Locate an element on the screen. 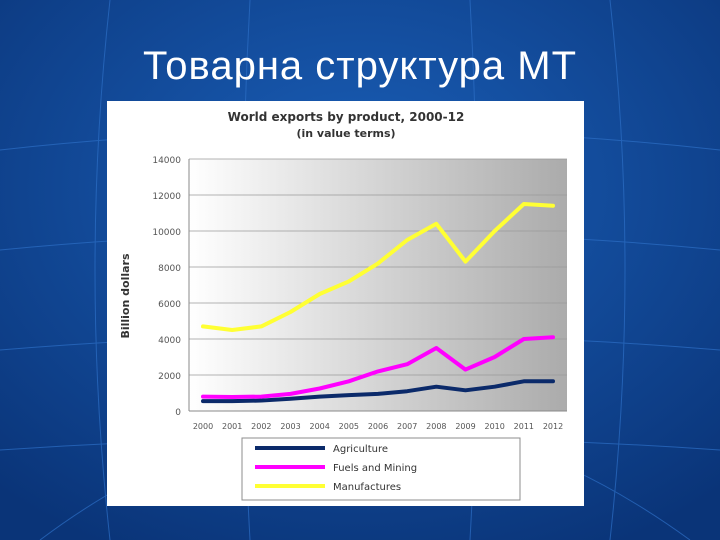 This screenshot has width=720, height=540. x-tick-label: 2010 is located at coordinates (494, 426).